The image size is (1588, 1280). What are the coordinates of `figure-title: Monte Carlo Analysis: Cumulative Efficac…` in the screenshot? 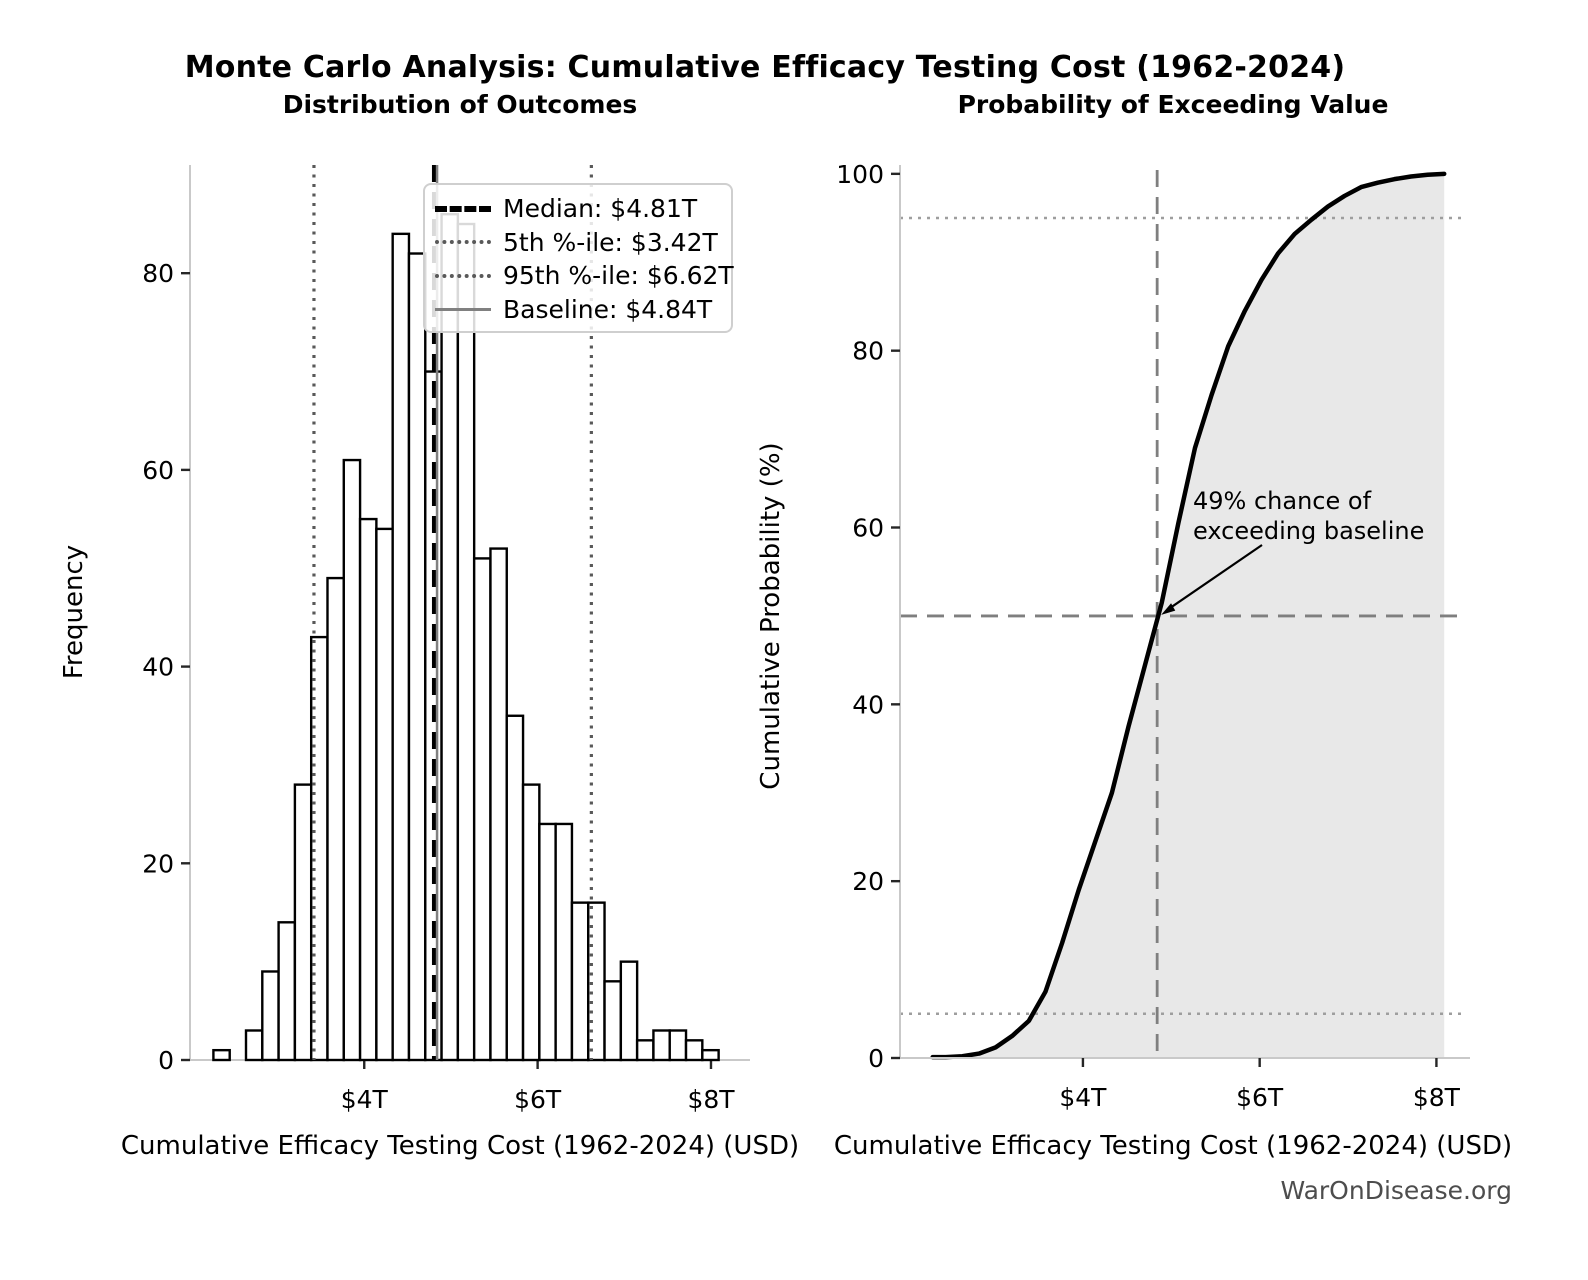 It's located at (765, 67).